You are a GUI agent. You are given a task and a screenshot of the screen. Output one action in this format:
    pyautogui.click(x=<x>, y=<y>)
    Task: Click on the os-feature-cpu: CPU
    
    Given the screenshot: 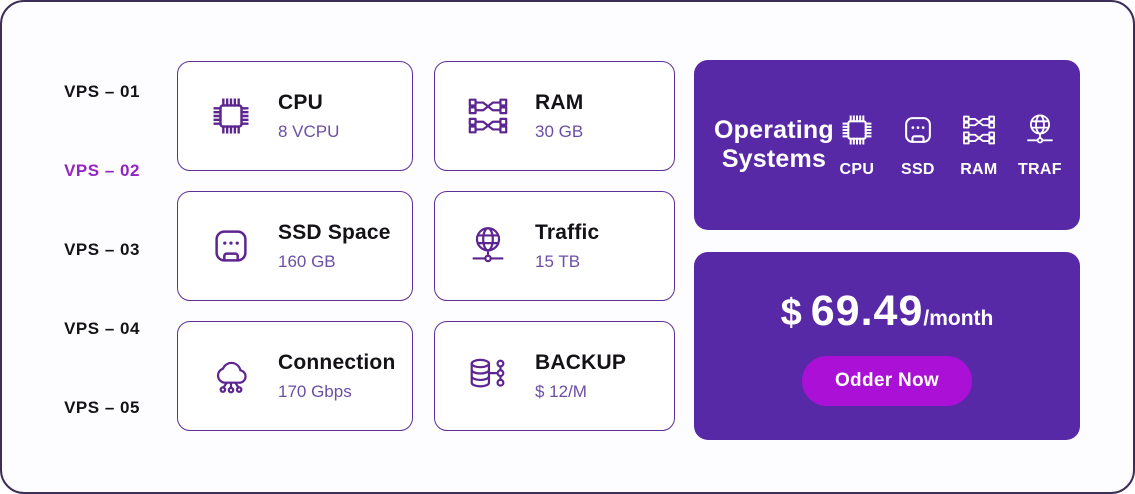 What is the action you would take?
    pyautogui.click(x=857, y=145)
    